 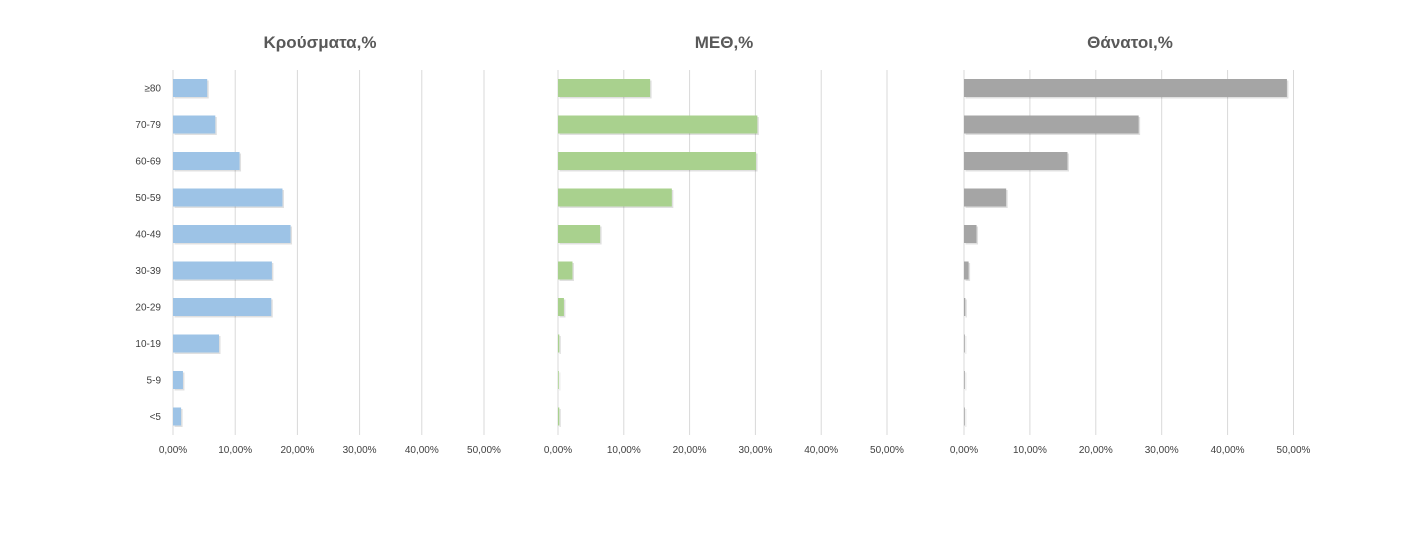 What do you see at coordinates (148, 308) in the screenshot?
I see `age-group-label: 20-29` at bounding box center [148, 308].